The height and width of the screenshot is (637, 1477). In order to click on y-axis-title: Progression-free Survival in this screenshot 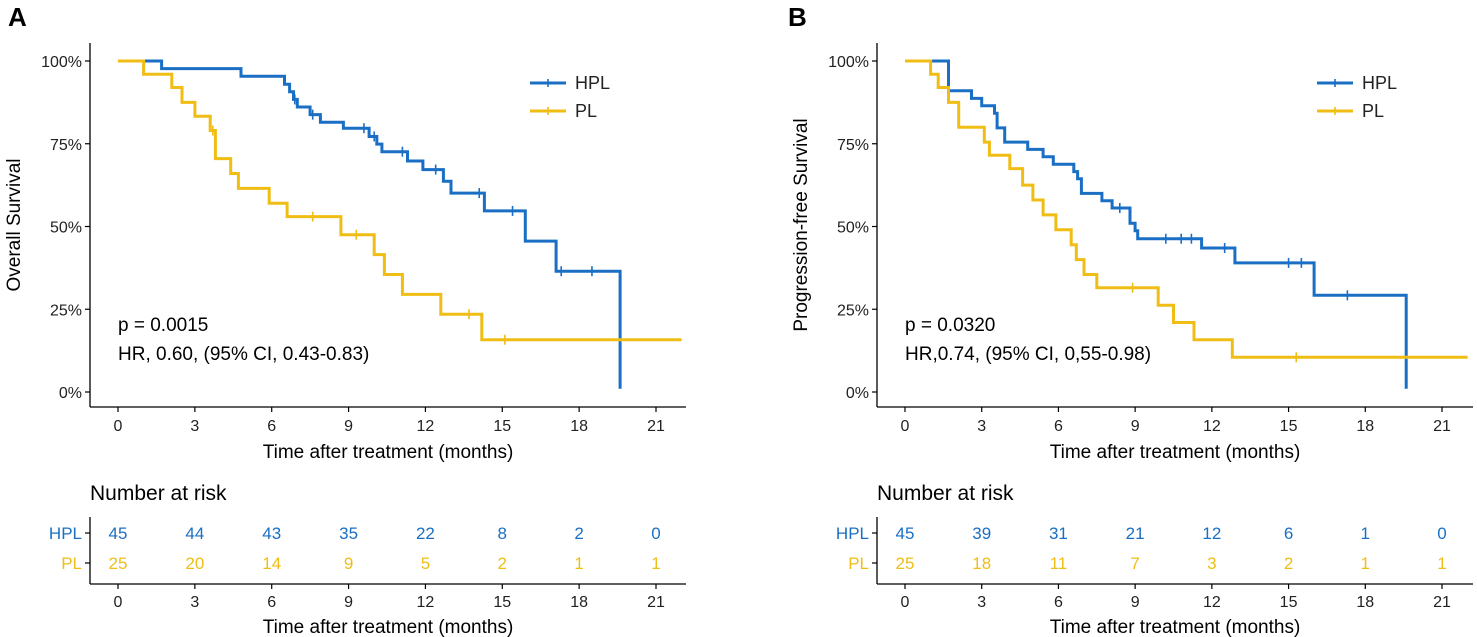, I will do `click(801, 224)`.